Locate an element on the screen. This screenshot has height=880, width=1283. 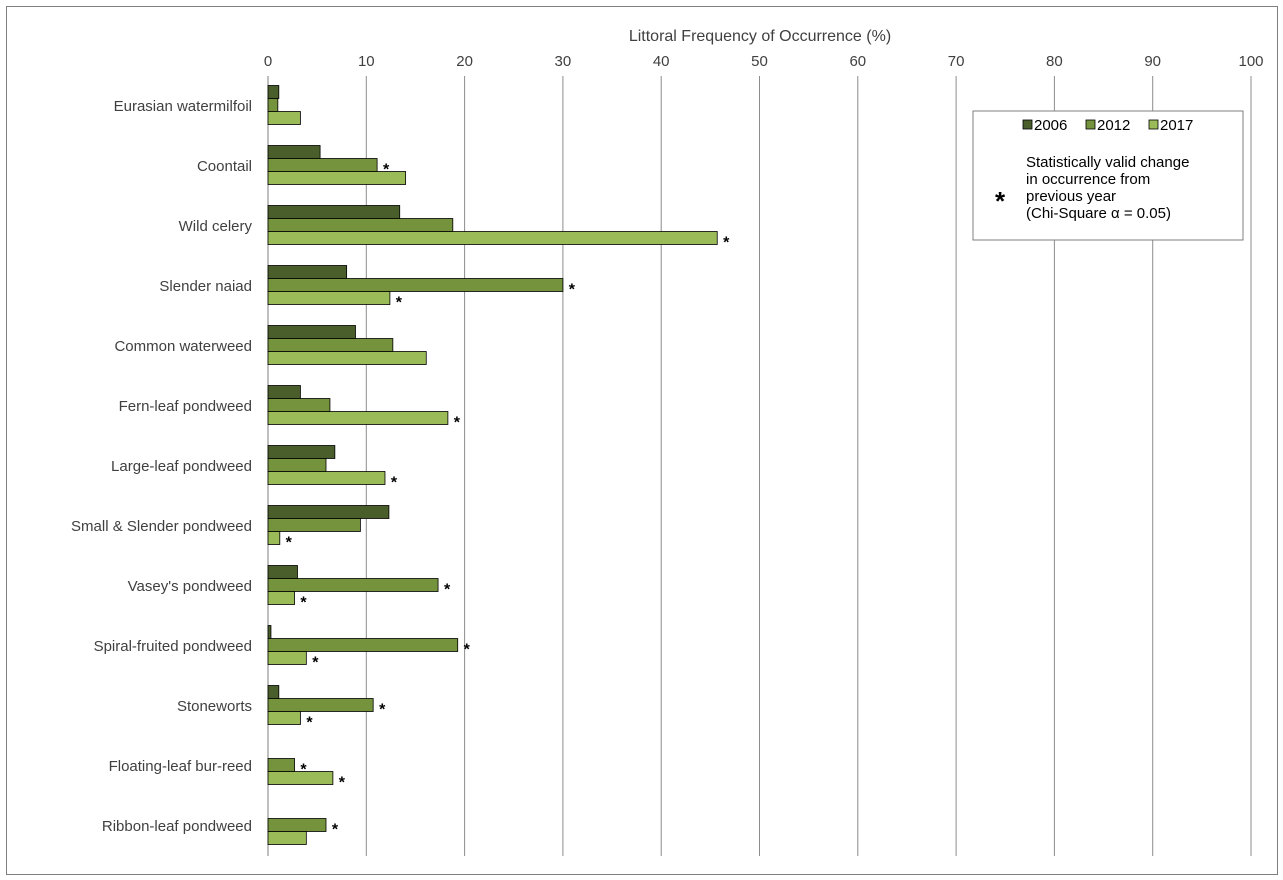
legend-box is located at coordinates (1108, 175).